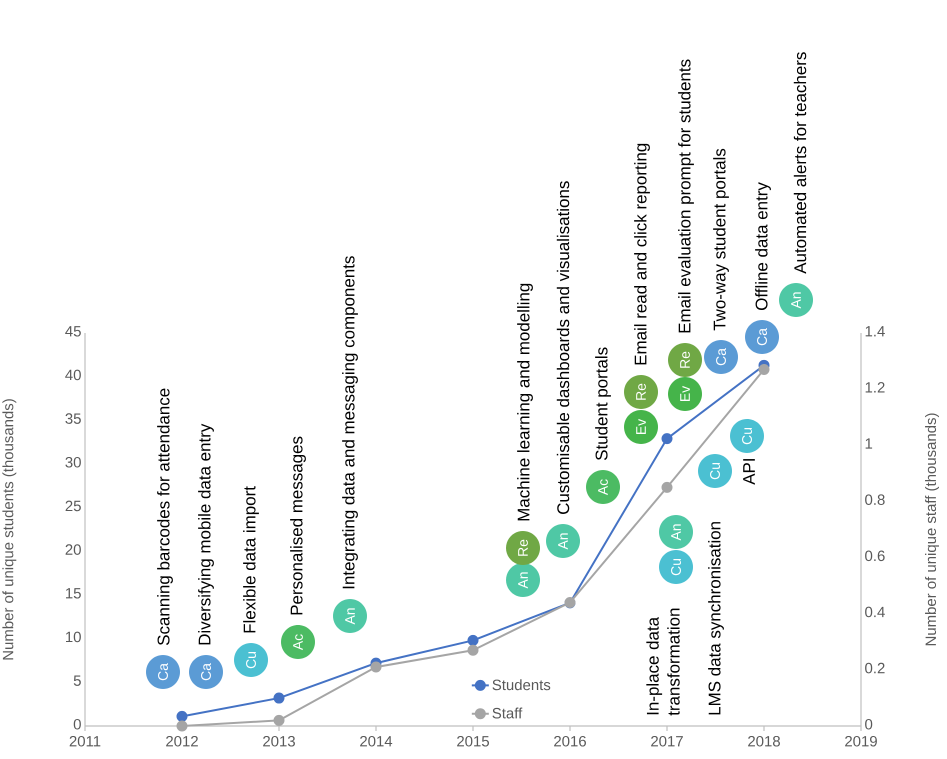 This screenshot has width=947, height=759. Describe the element at coordinates (764, 741) in the screenshot. I see `x-tick-label: 2018` at that location.